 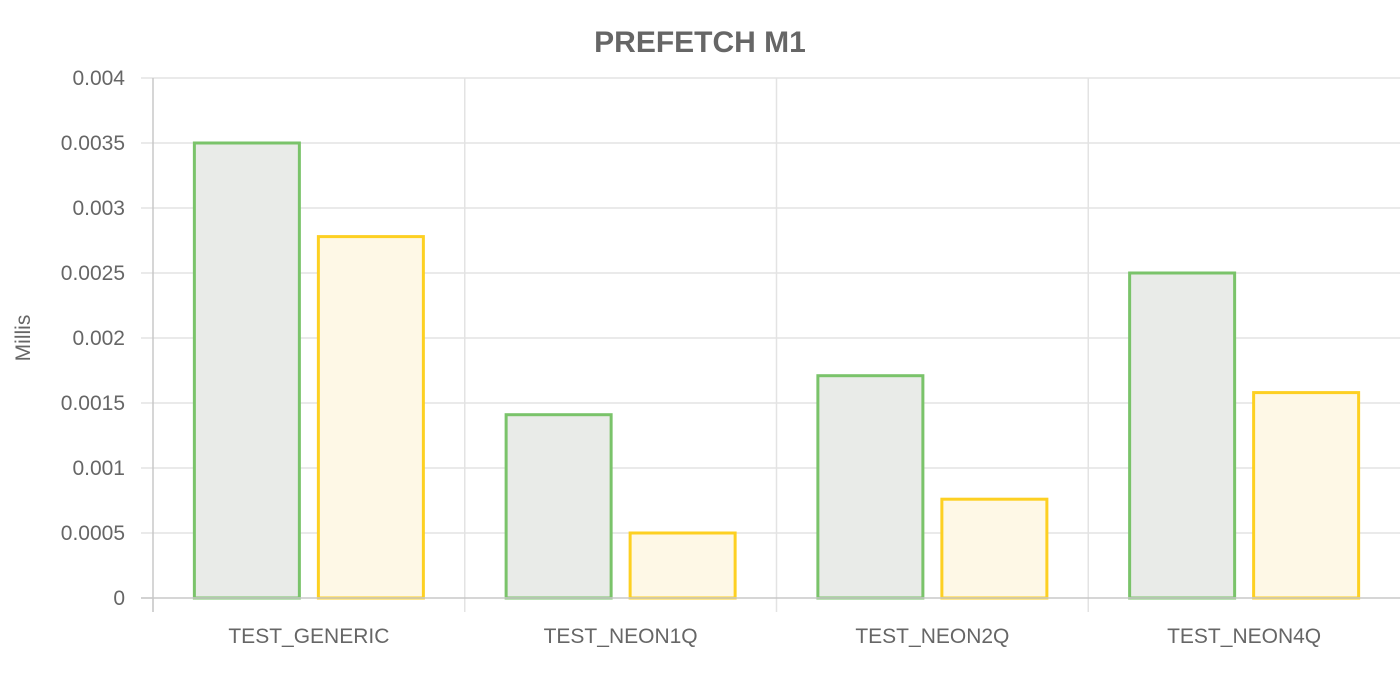 What do you see at coordinates (558, 506) in the screenshot?
I see `bar-series1-test-neon1q` at bounding box center [558, 506].